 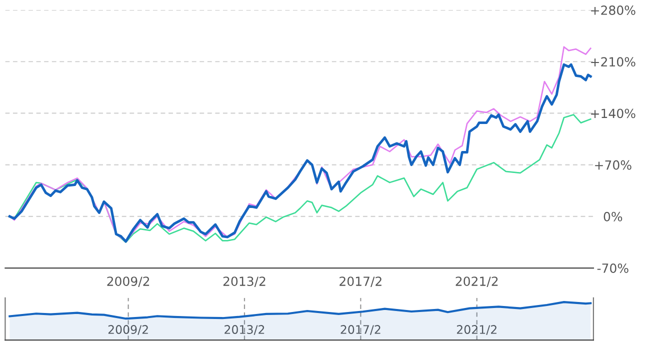 I want to click on y-tick-label: +70%, so click(x=613, y=165).